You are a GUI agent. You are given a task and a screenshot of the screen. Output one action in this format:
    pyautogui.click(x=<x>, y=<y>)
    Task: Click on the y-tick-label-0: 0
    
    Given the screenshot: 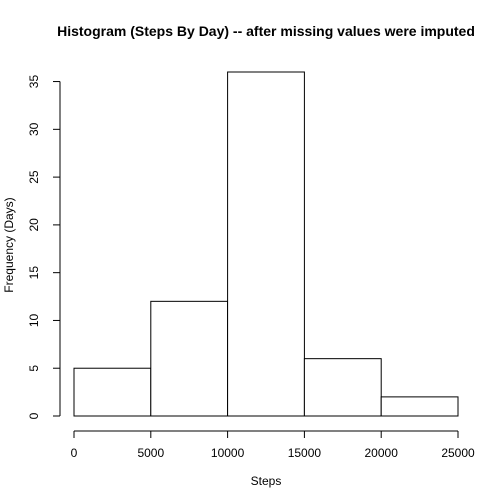 What is the action you would take?
    pyautogui.click(x=34, y=415)
    